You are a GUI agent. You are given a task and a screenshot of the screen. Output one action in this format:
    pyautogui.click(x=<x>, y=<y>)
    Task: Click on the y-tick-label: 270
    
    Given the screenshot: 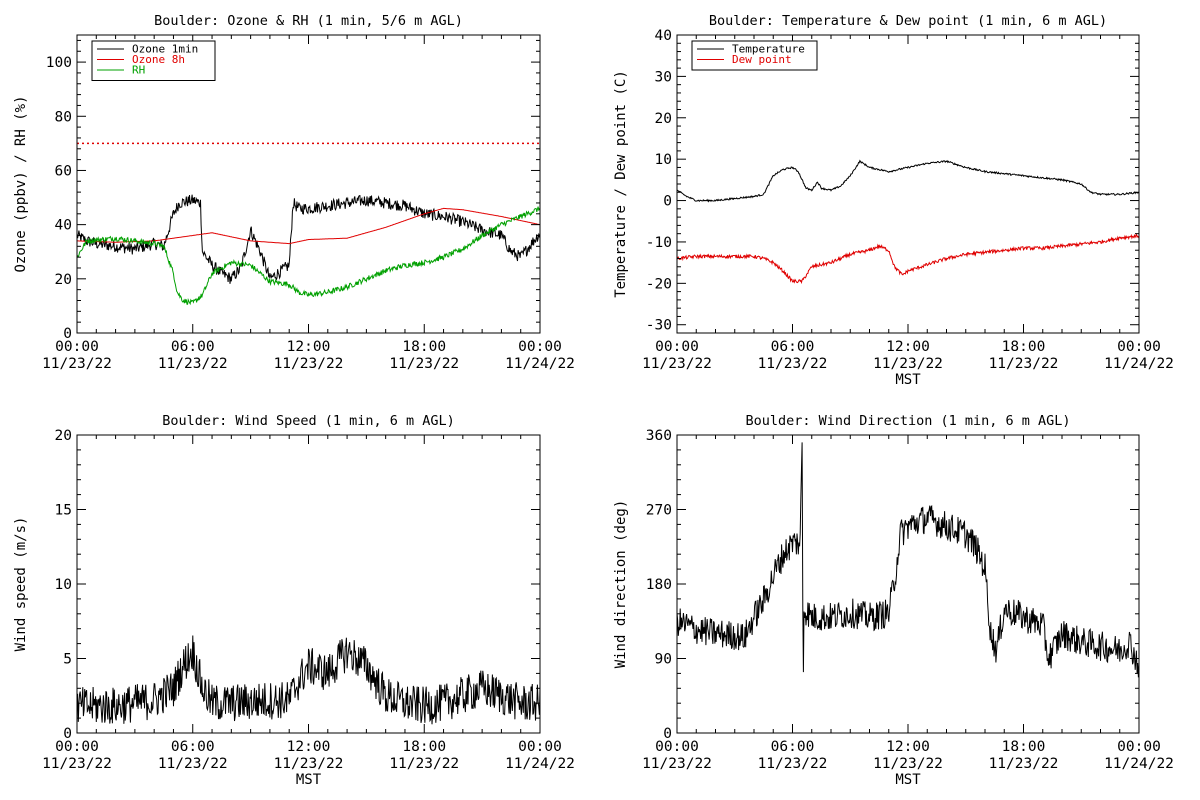 What is the action you would take?
    pyautogui.click(x=659, y=511)
    